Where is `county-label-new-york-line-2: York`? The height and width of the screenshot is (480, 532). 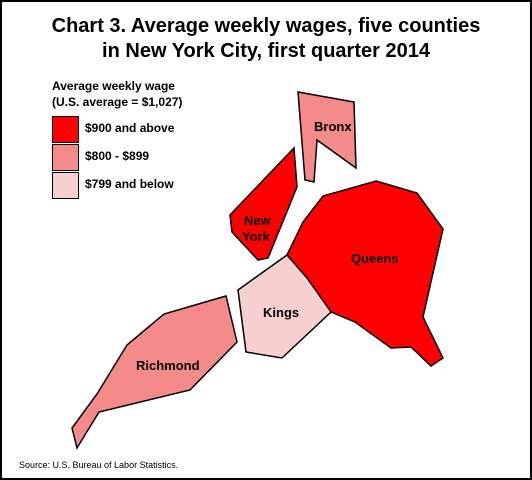
county-label-new-york-line-2: York is located at coordinates (256, 236).